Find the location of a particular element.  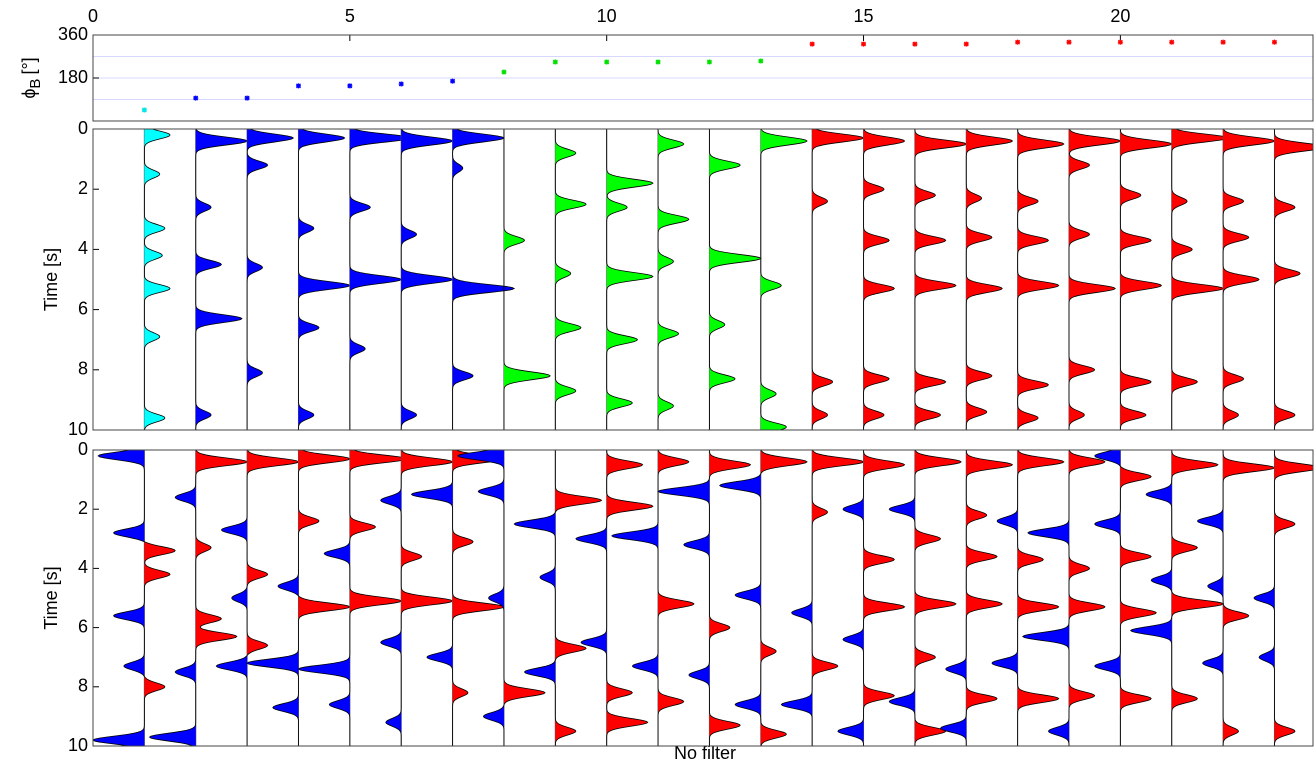

x-tick-label: 20 is located at coordinates (1120, 16).